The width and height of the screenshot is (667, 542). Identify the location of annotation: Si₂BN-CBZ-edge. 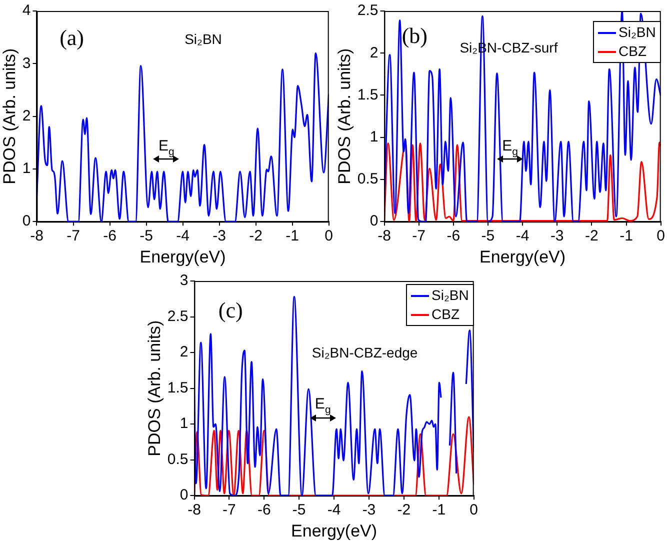
(365, 352).